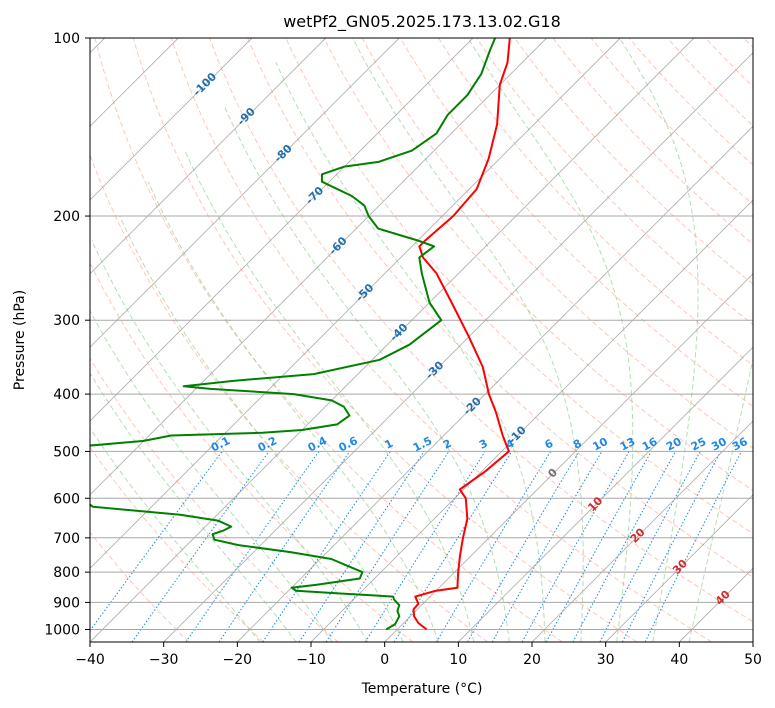  What do you see at coordinates (90, 660) in the screenshot?
I see `x-tick-label: −40` at bounding box center [90, 660].